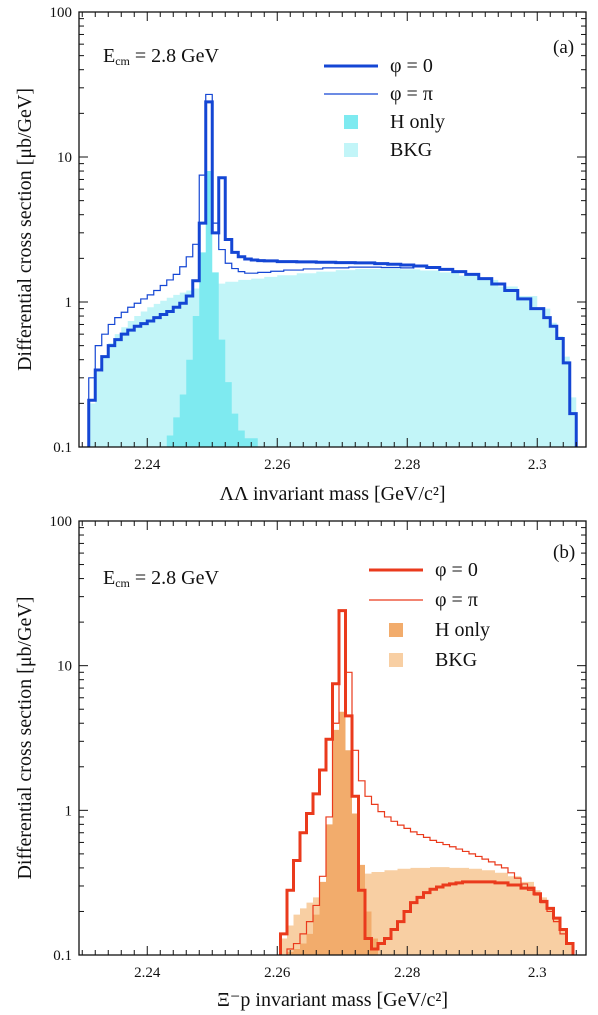  Describe the element at coordinates (563, 47) in the screenshot. I see `panel-label: (a)` at that location.